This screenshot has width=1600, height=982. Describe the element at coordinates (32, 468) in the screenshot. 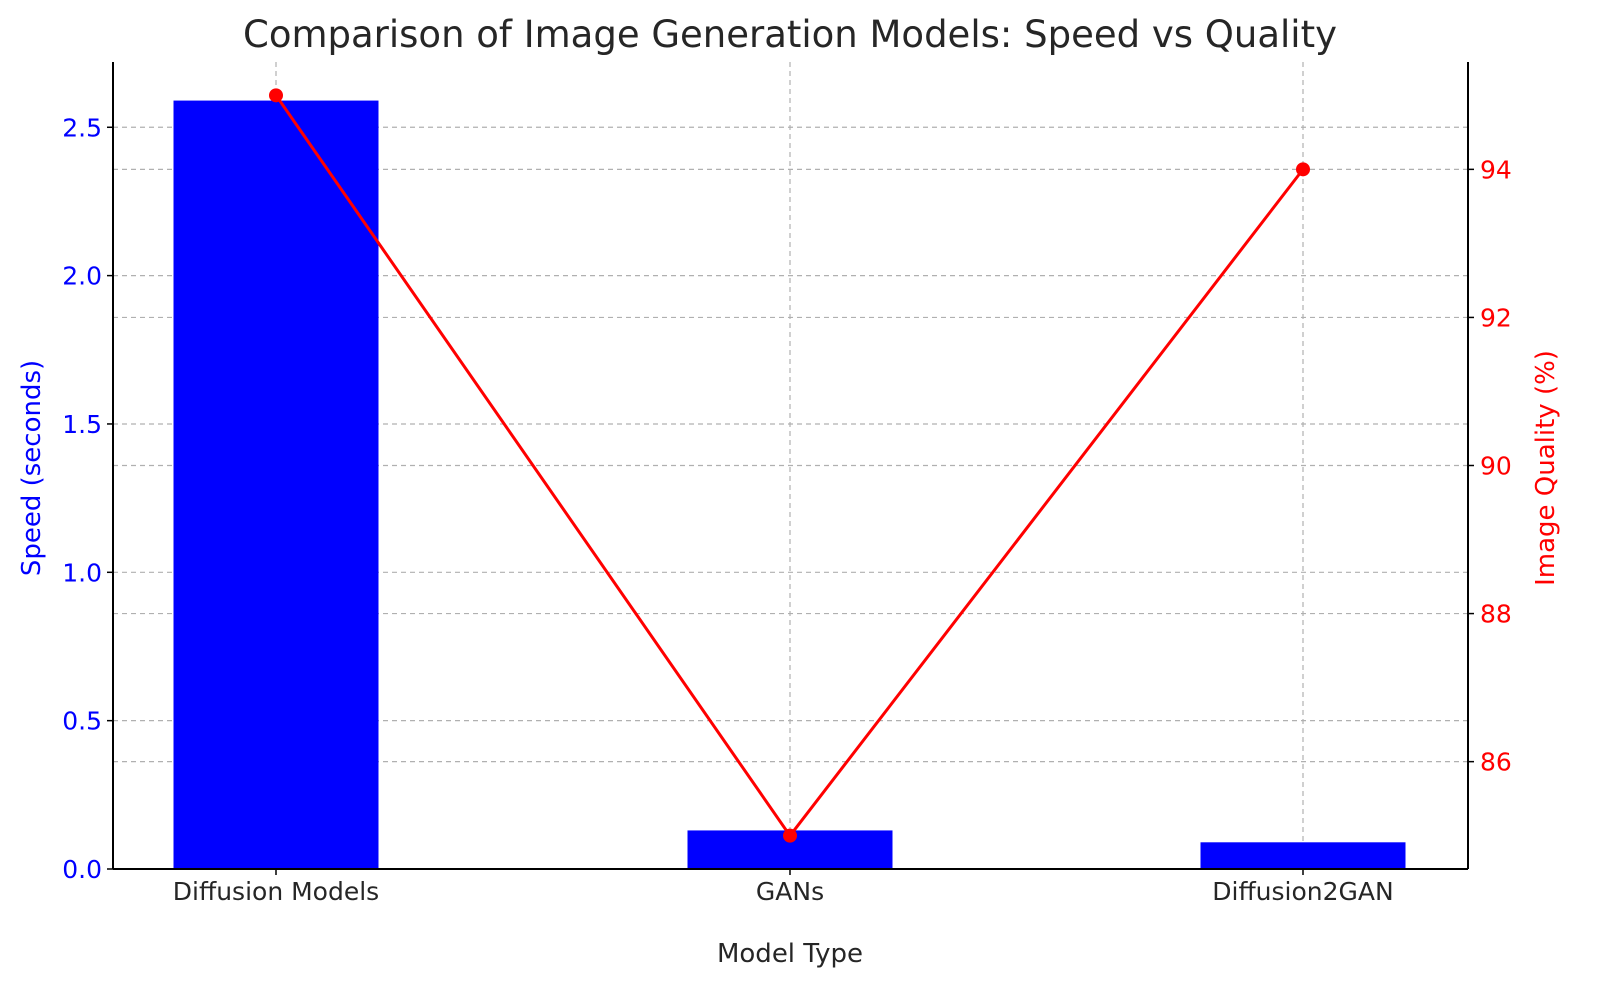

I see `y-axis-label-left: Speed (seconds)` at that location.